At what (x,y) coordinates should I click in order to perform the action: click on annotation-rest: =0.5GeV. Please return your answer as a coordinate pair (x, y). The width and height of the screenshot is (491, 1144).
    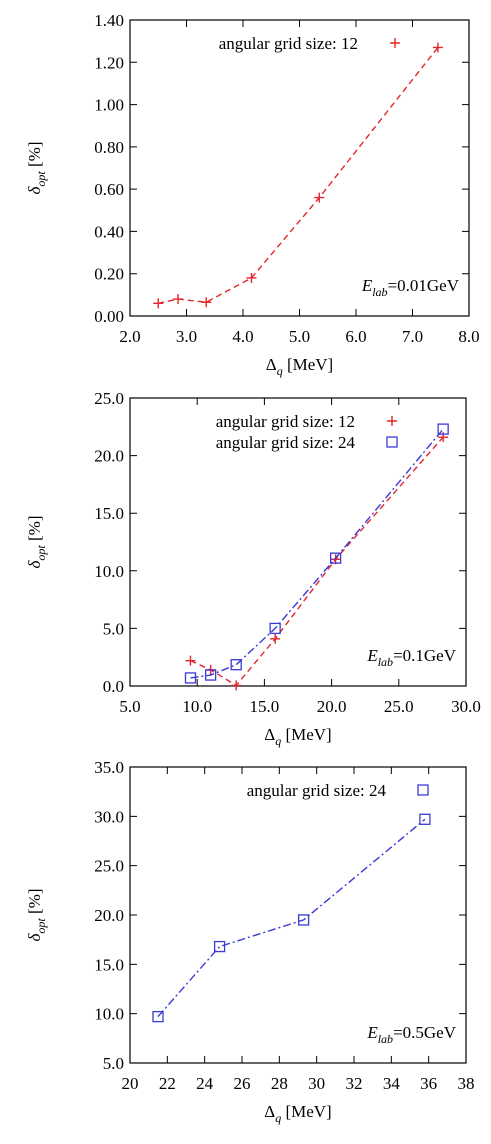
    Looking at the image, I should click on (425, 1032).